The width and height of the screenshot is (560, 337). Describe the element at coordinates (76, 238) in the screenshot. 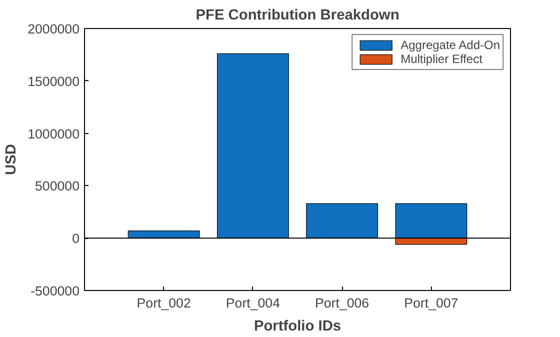

I see `y-tick-label: 0` at that location.